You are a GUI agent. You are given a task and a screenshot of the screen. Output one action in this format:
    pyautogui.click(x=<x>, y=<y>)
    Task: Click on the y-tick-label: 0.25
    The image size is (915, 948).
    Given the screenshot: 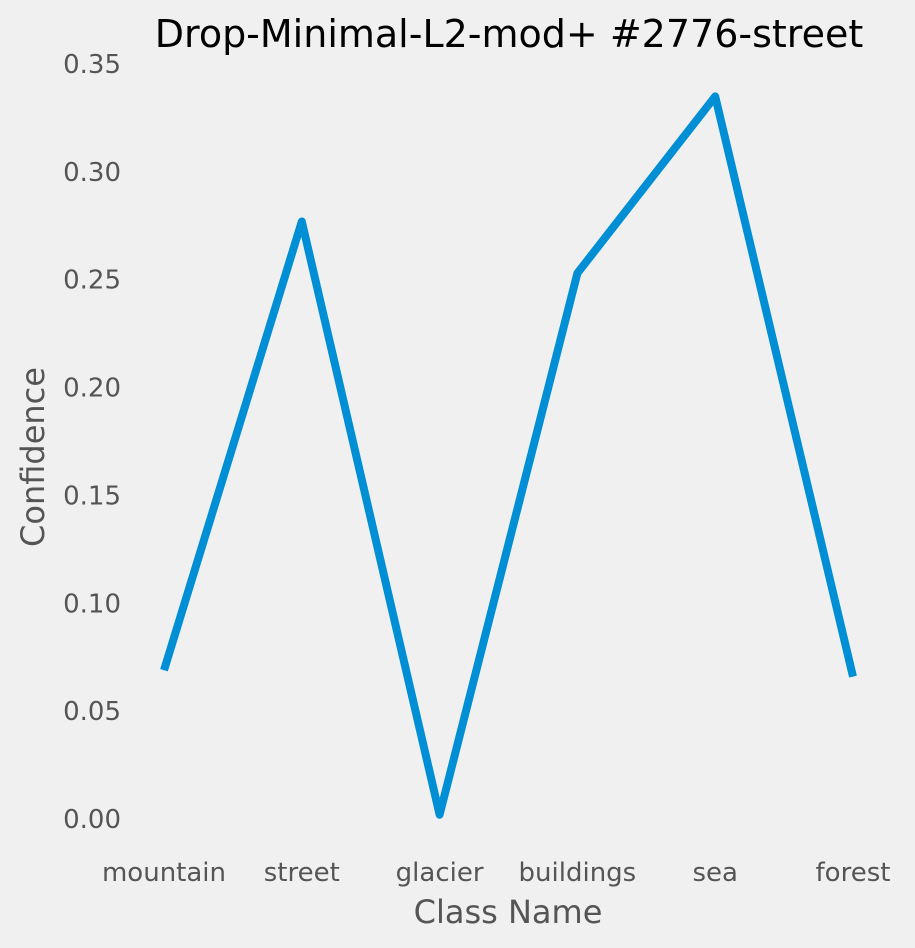 What is the action you would take?
    pyautogui.click(x=92, y=281)
    